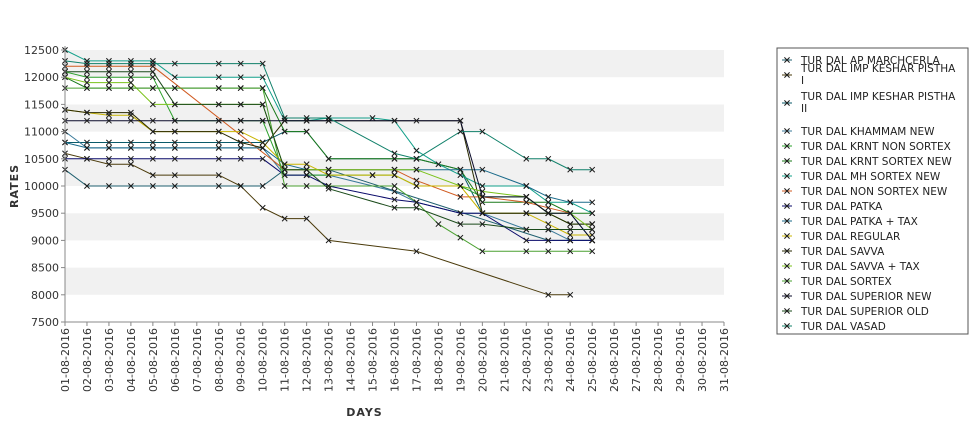 The image size is (975, 429). What do you see at coordinates (548, 360) in the screenshot?
I see `x-tick-label: 23-08-2016` at bounding box center [548, 360].